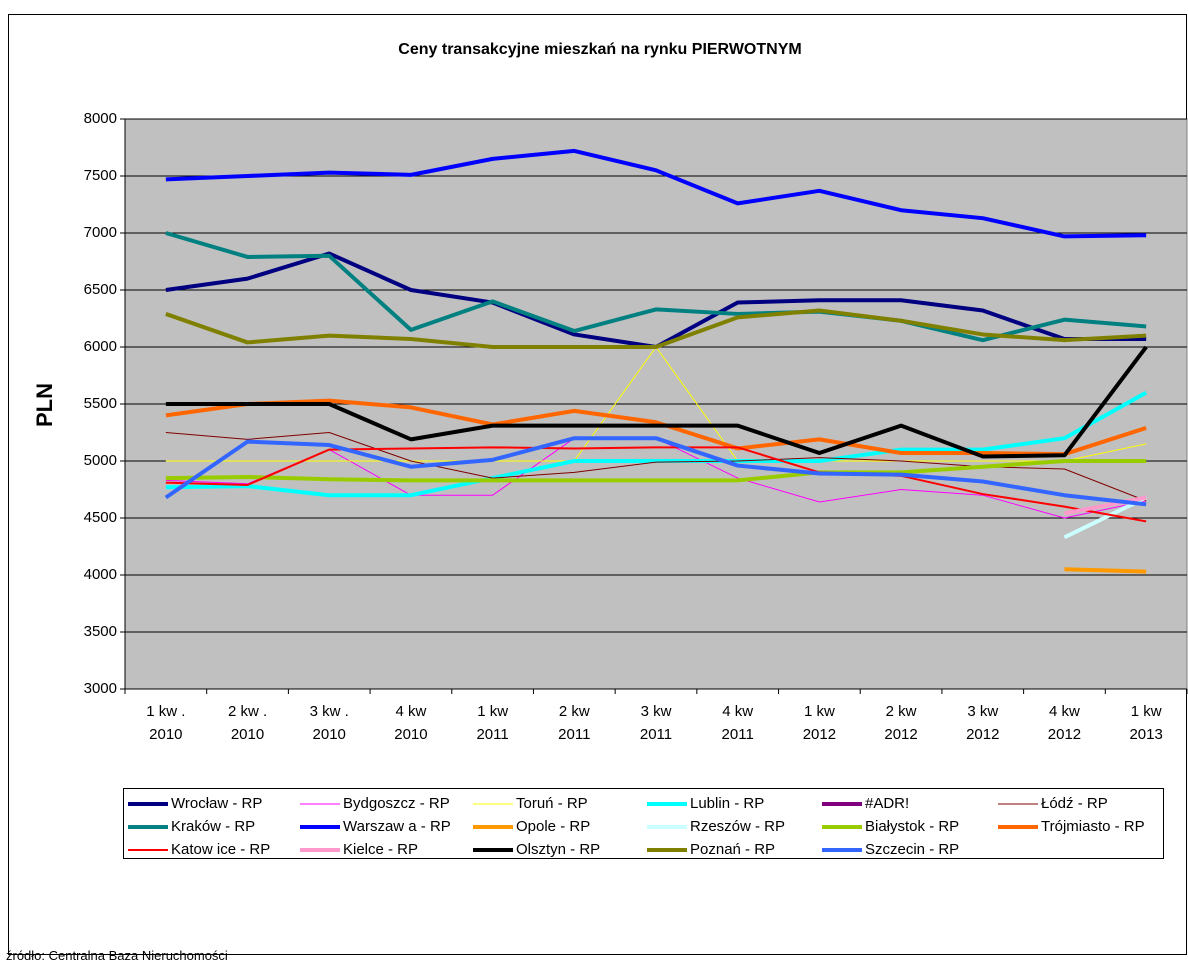 Image resolution: width=1188 pixels, height=967 pixels. I want to click on y-tick-label: 8000, so click(100, 118).